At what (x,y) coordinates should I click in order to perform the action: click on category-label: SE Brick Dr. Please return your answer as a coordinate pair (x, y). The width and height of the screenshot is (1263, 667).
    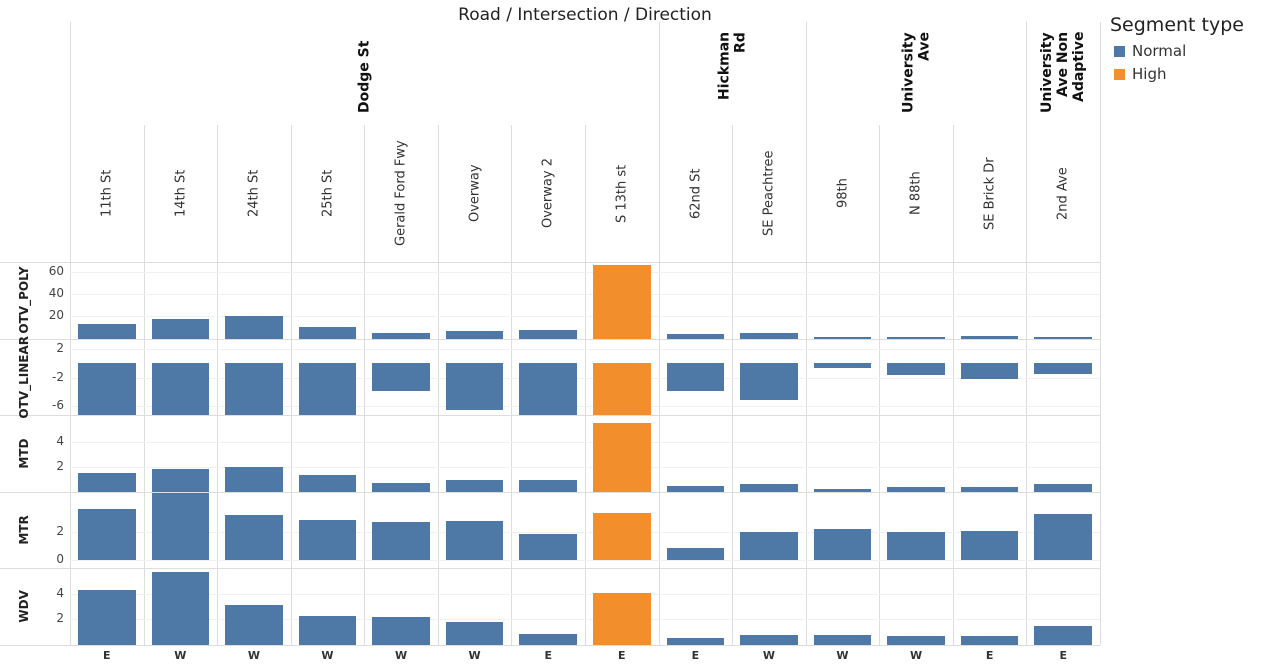
    Looking at the image, I should click on (990, 193).